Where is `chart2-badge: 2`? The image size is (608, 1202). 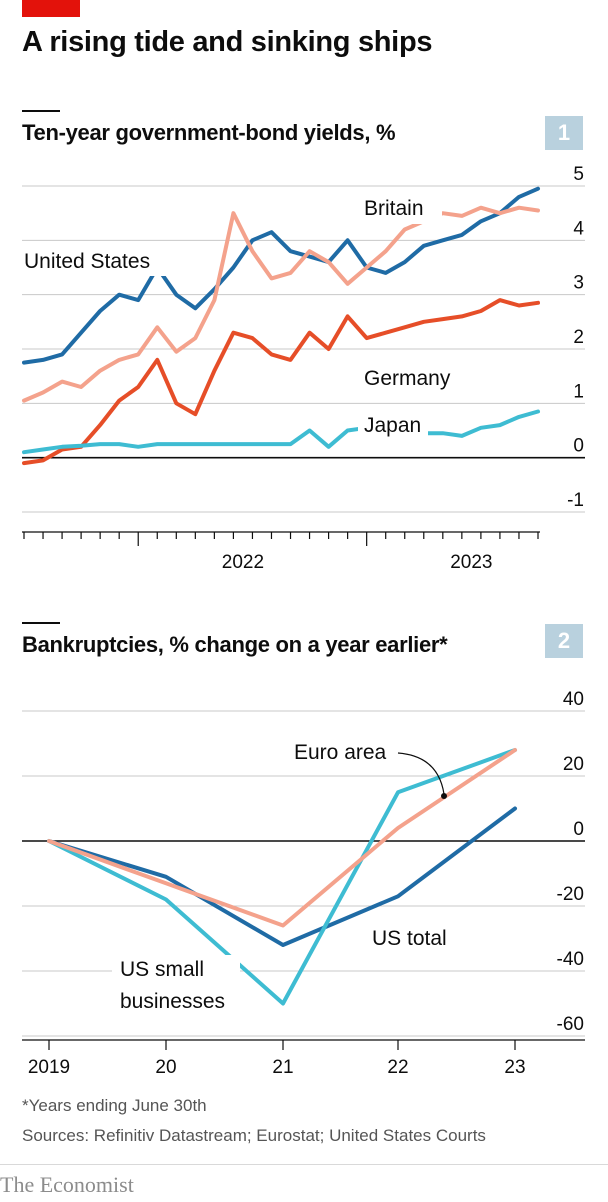
chart2-badge: 2 is located at coordinates (564, 641).